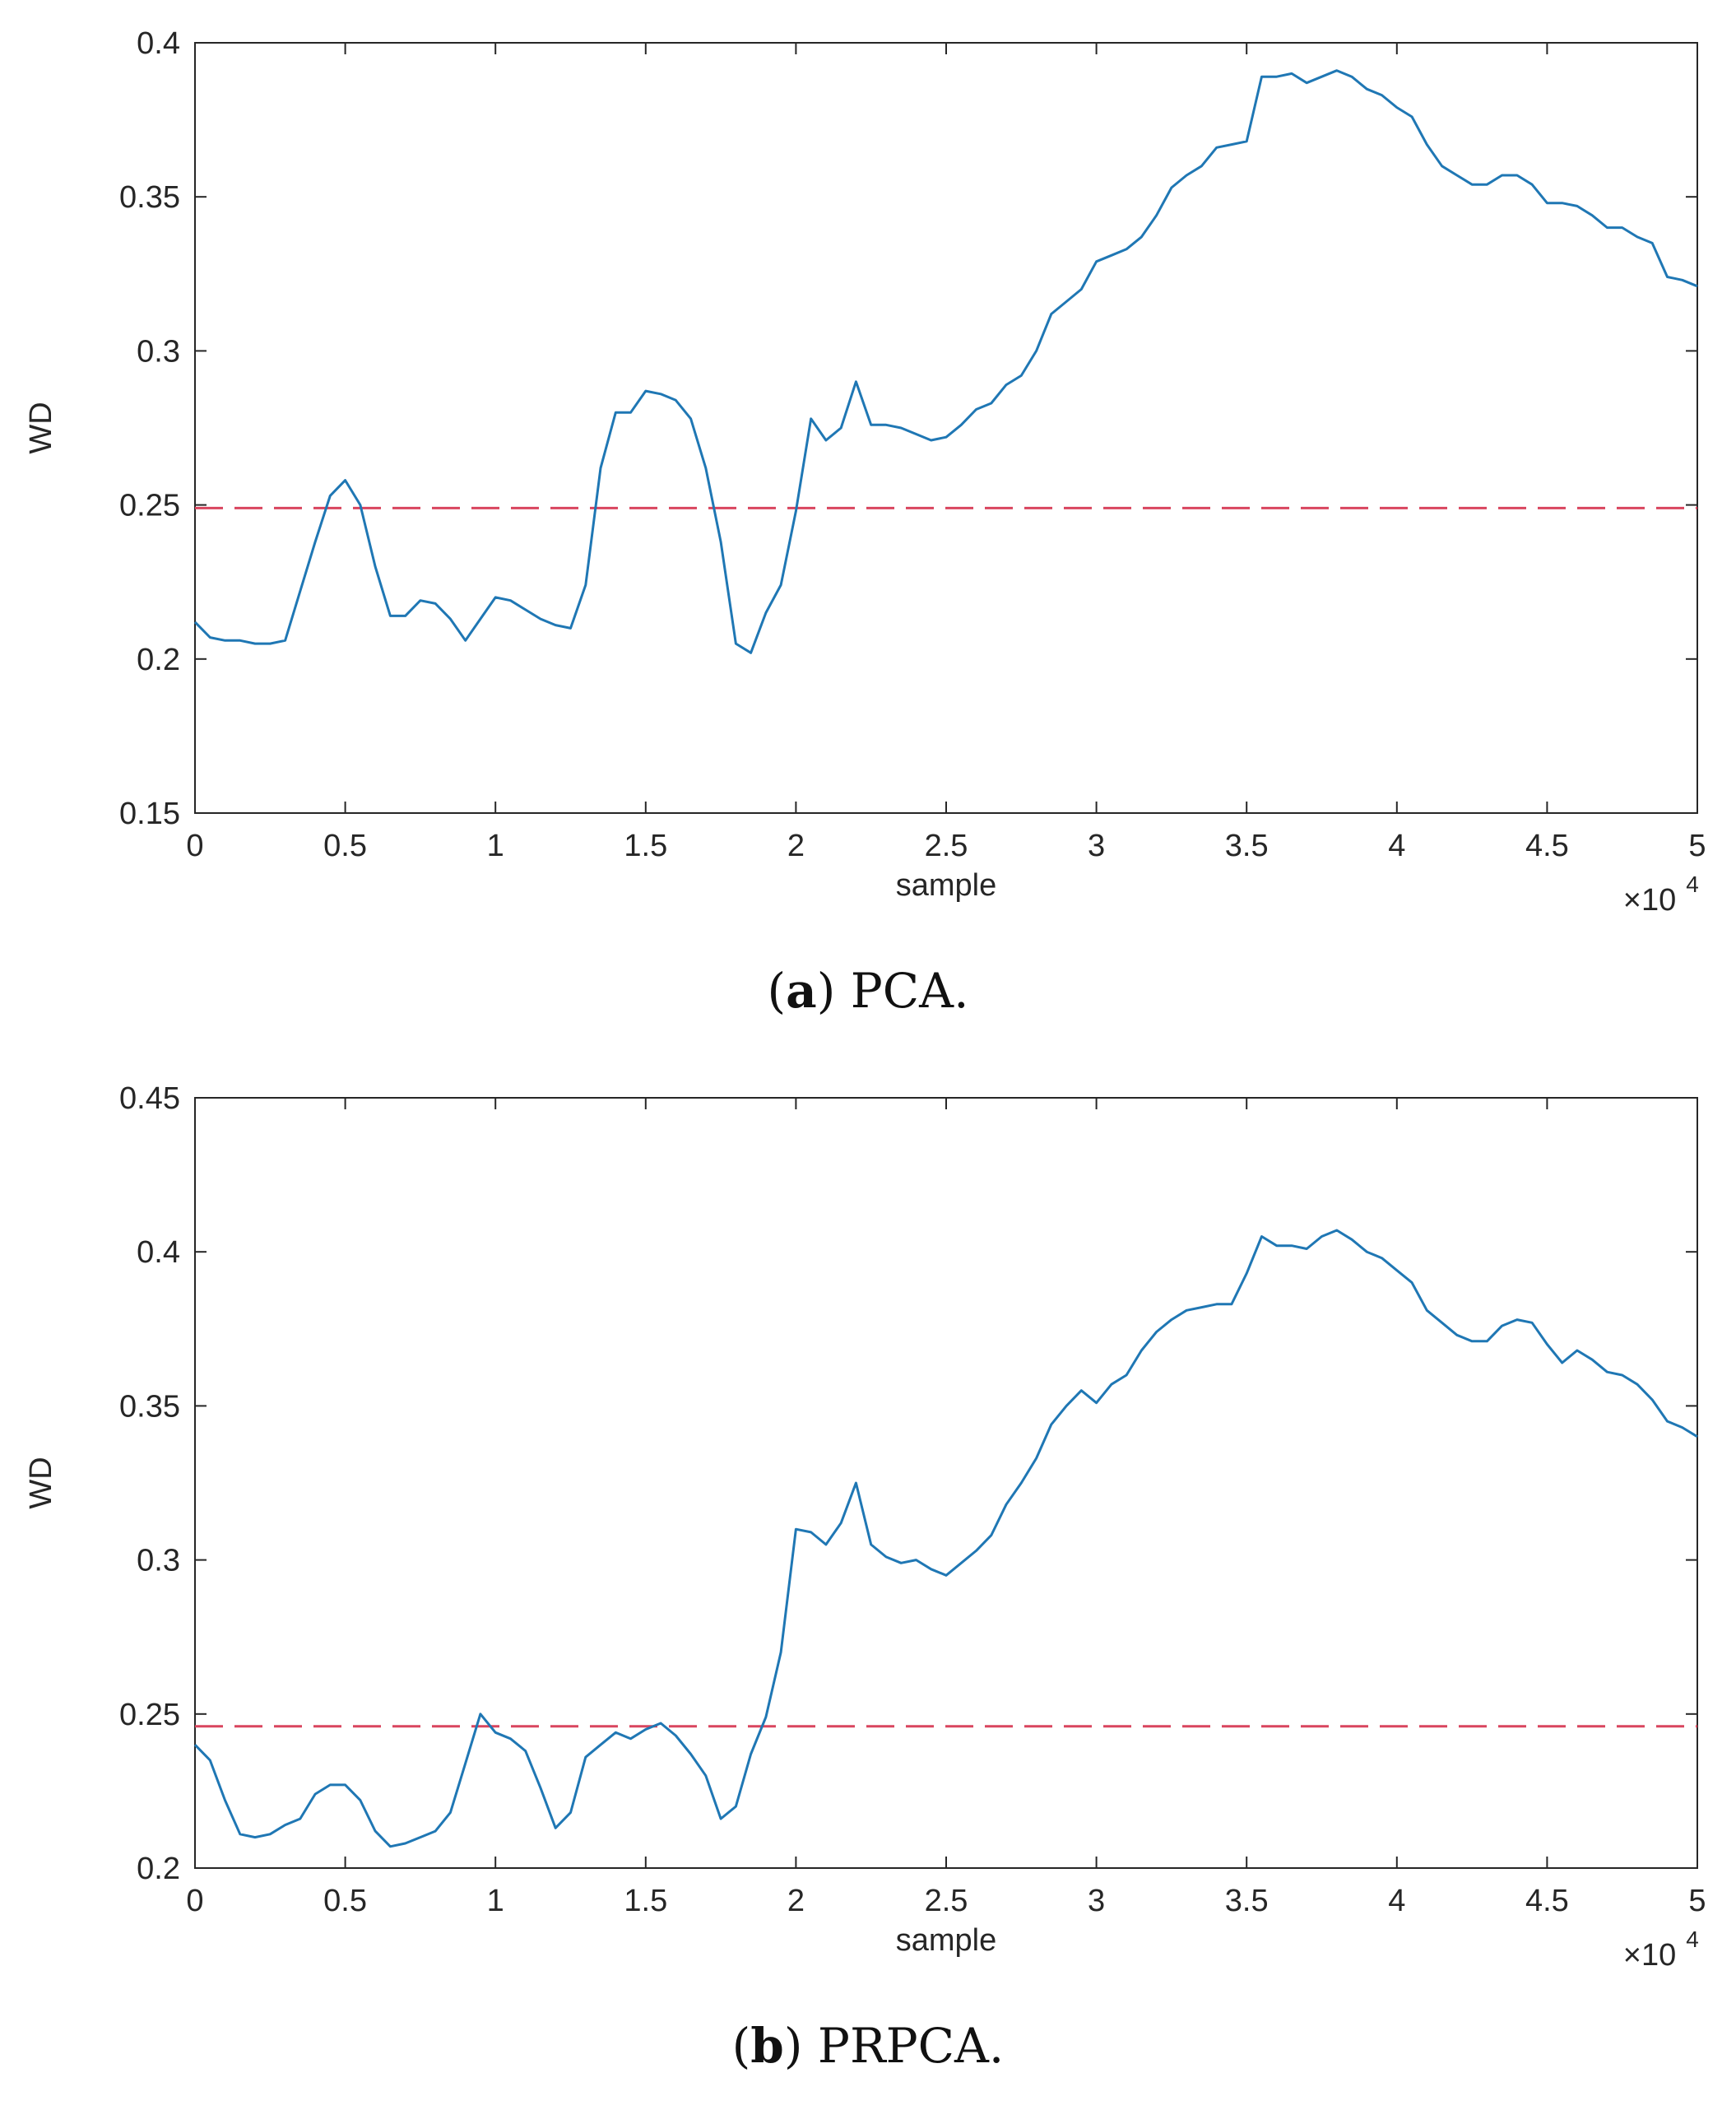 This screenshot has width=1736, height=2110. Describe the element at coordinates (158, 43) in the screenshot. I see `chart-a-ytick-label: 0.4` at that location.